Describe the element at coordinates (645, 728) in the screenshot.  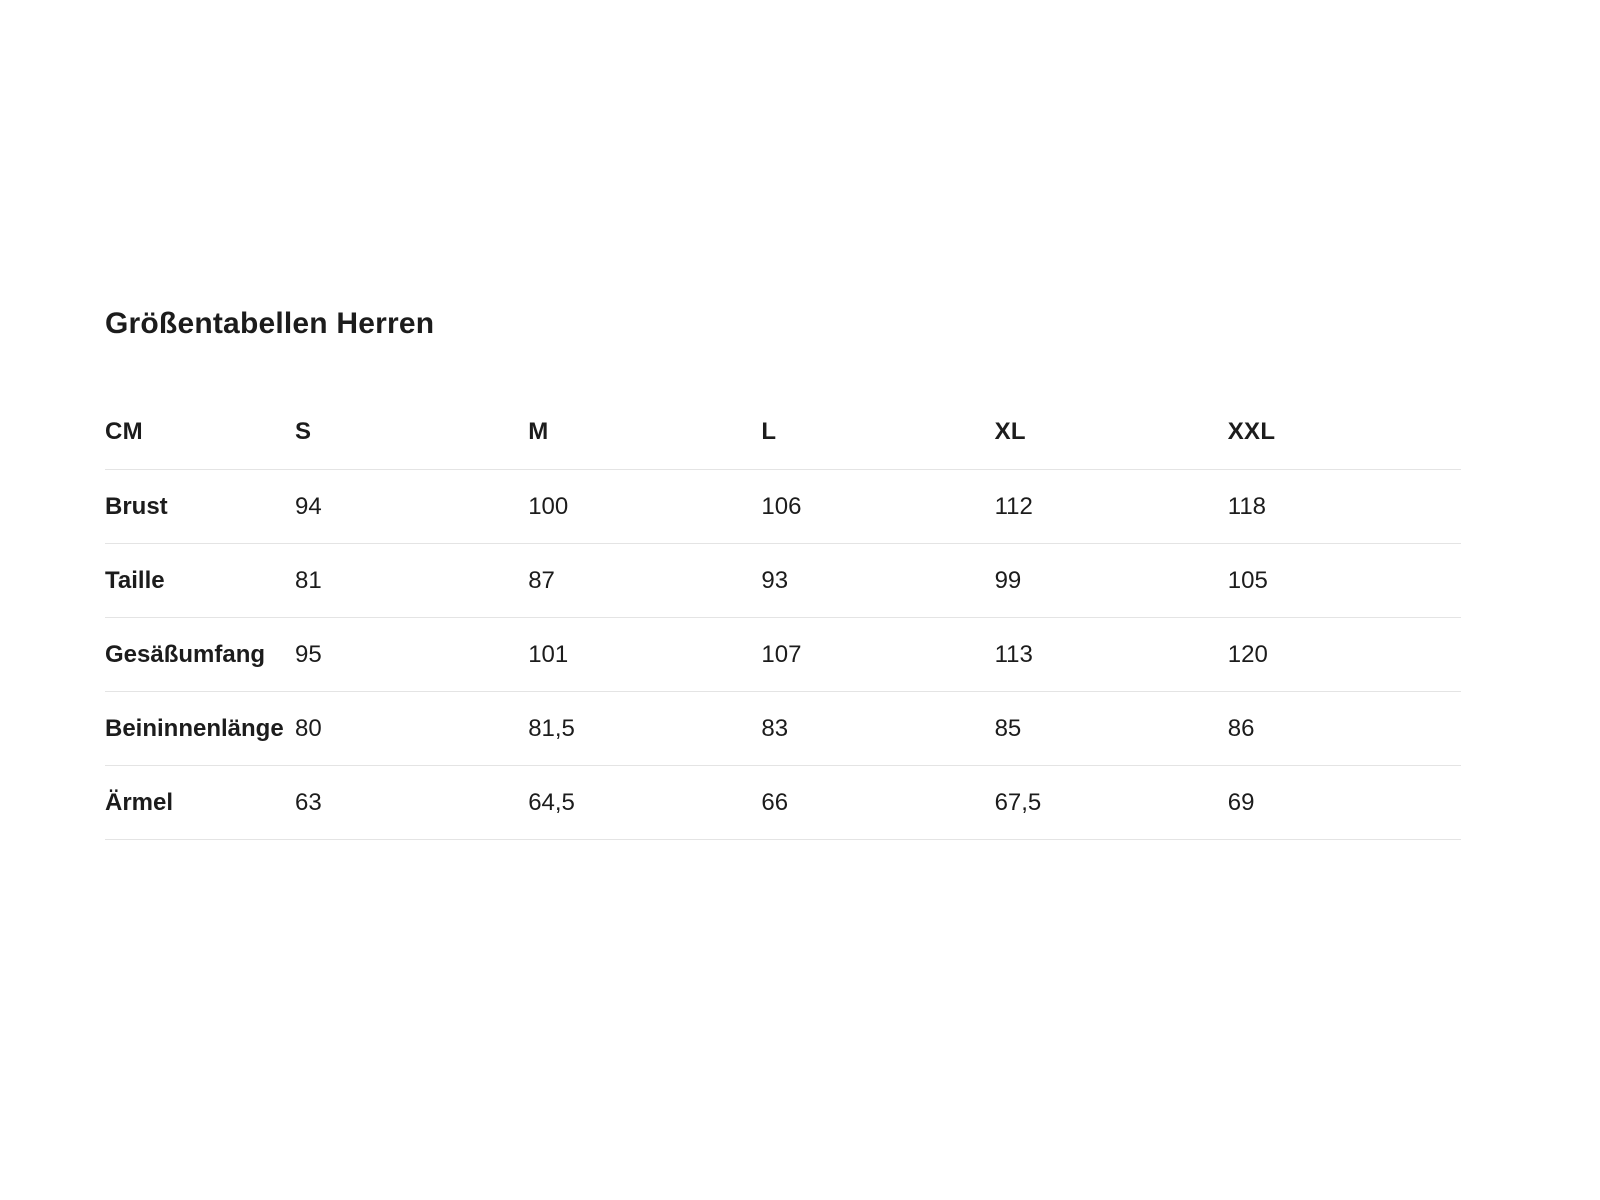
I see `table-cell: 81,5` at that location.